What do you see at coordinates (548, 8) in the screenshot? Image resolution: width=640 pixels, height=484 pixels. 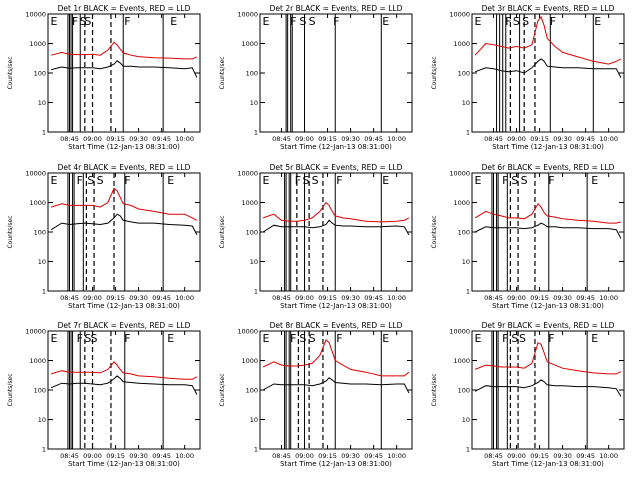 I see `panel-title: Det 3r BLACK = Events, RED = LLD` at bounding box center [548, 8].